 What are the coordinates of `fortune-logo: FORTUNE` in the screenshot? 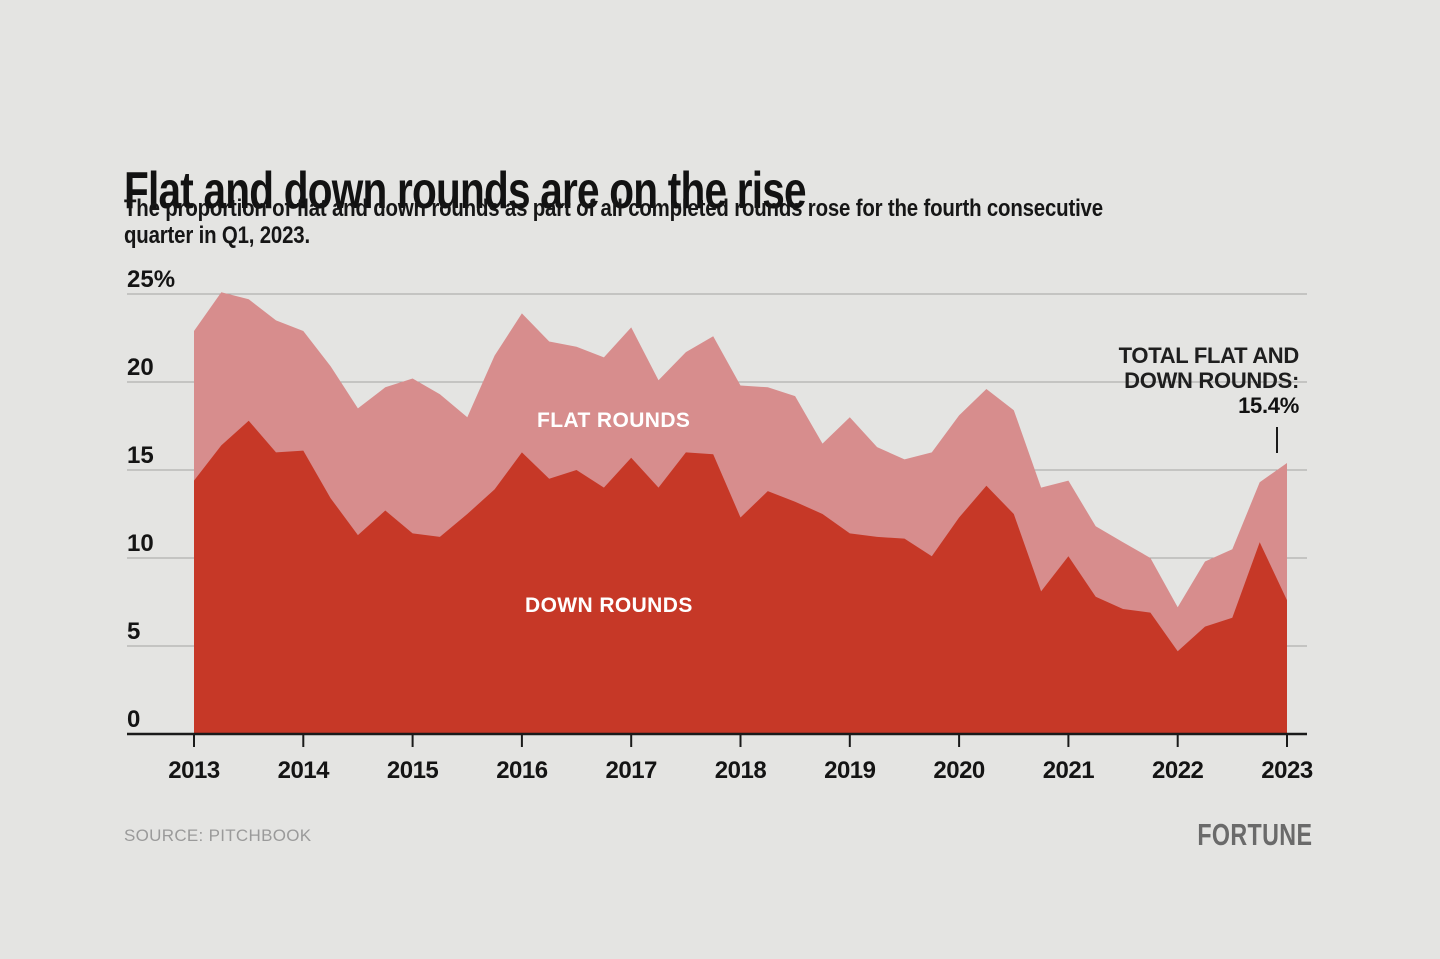 It's located at (1254, 834).